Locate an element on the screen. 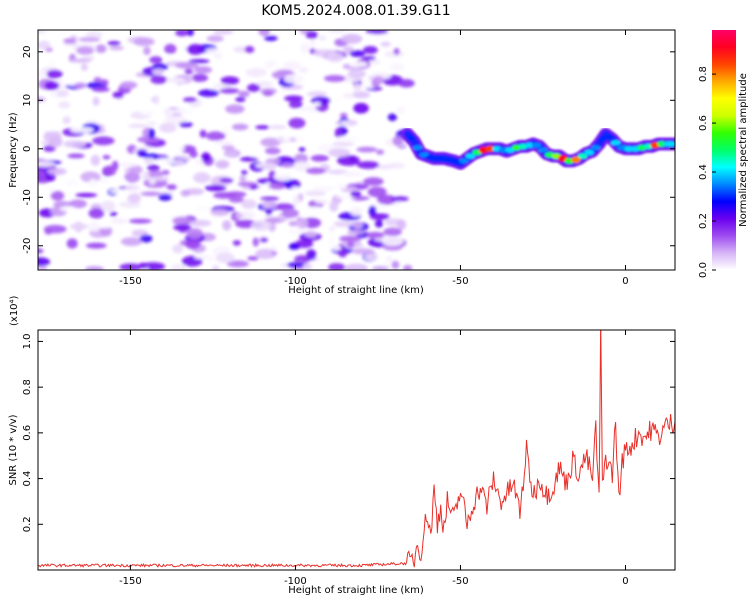  spectrogram-y-tick-label: 10 is located at coordinates (27, 100).